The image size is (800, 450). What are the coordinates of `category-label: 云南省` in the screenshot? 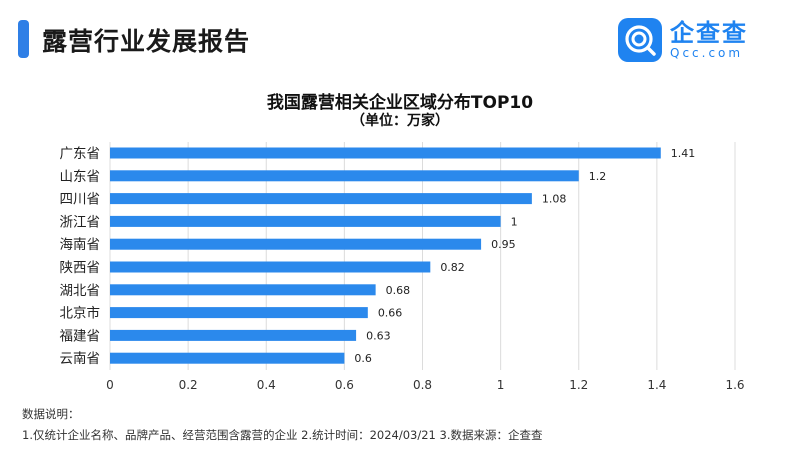 It's located at (80, 359).